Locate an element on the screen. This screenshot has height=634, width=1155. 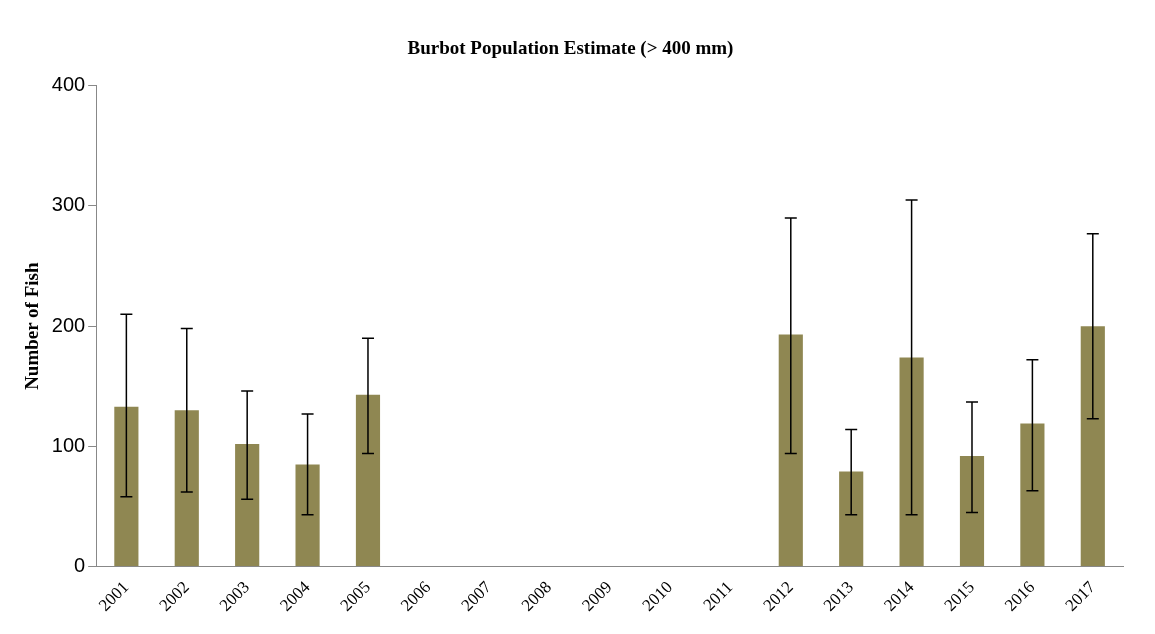
y-tick-label: 200 is located at coordinates (68, 324).